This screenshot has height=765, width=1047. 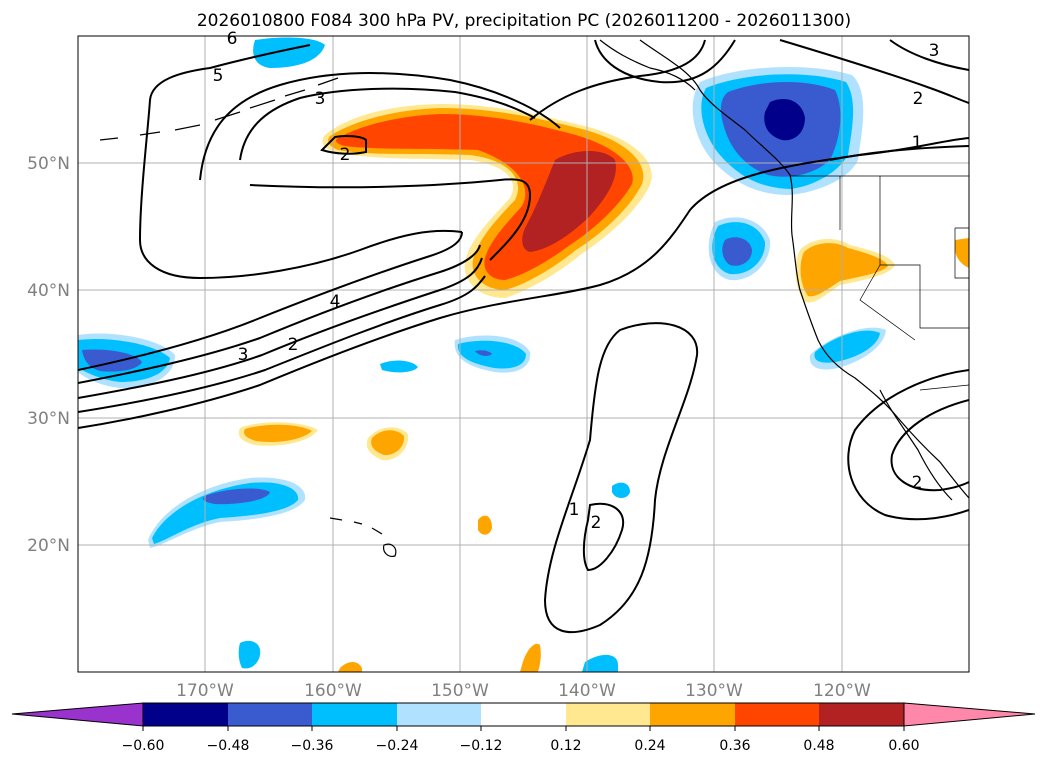 I want to click on precip-positive-plume, so click(x=487, y=201).